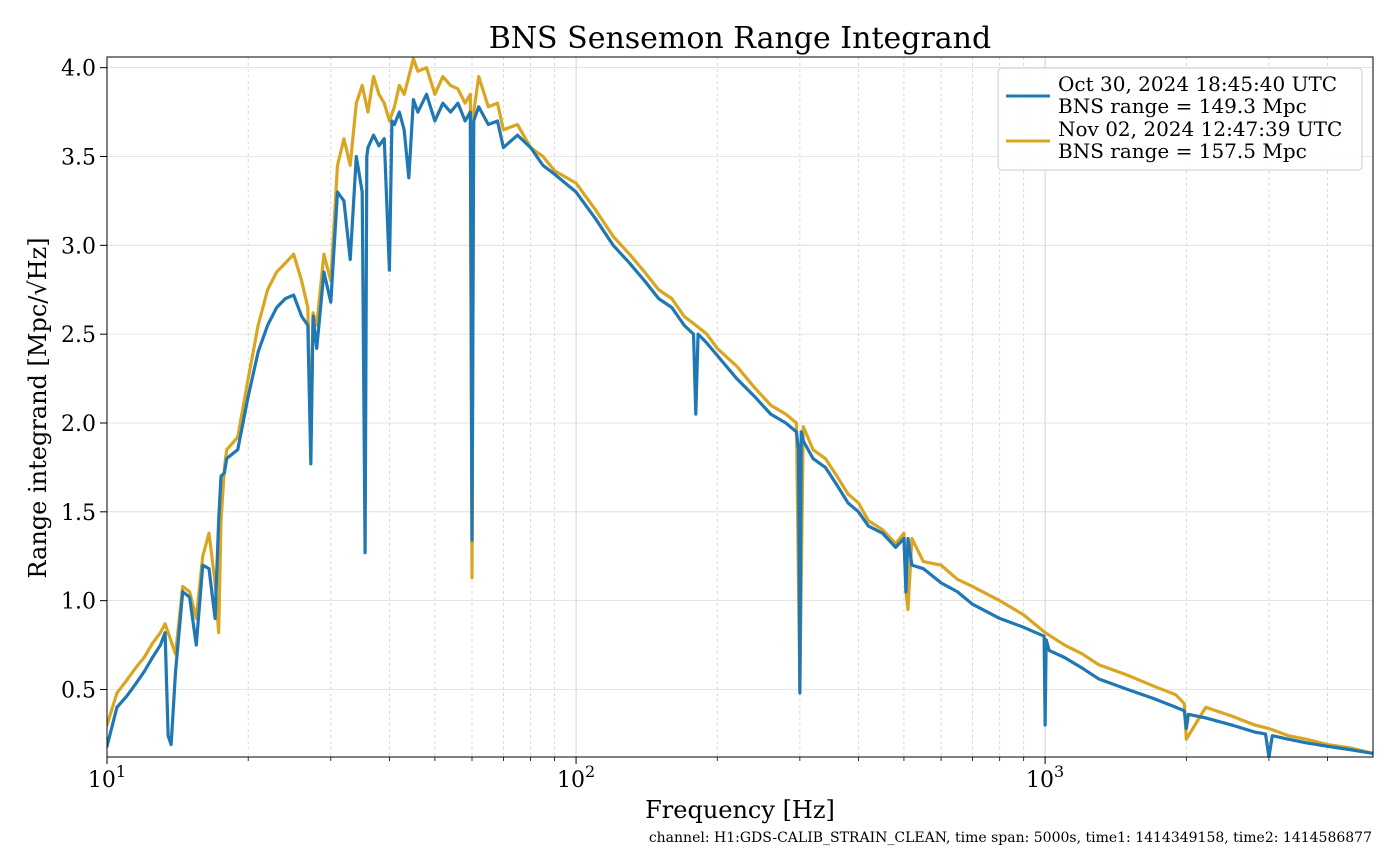  Describe the element at coordinates (78, 602) in the screenshot. I see `y-tick-label: 1.0` at that location.